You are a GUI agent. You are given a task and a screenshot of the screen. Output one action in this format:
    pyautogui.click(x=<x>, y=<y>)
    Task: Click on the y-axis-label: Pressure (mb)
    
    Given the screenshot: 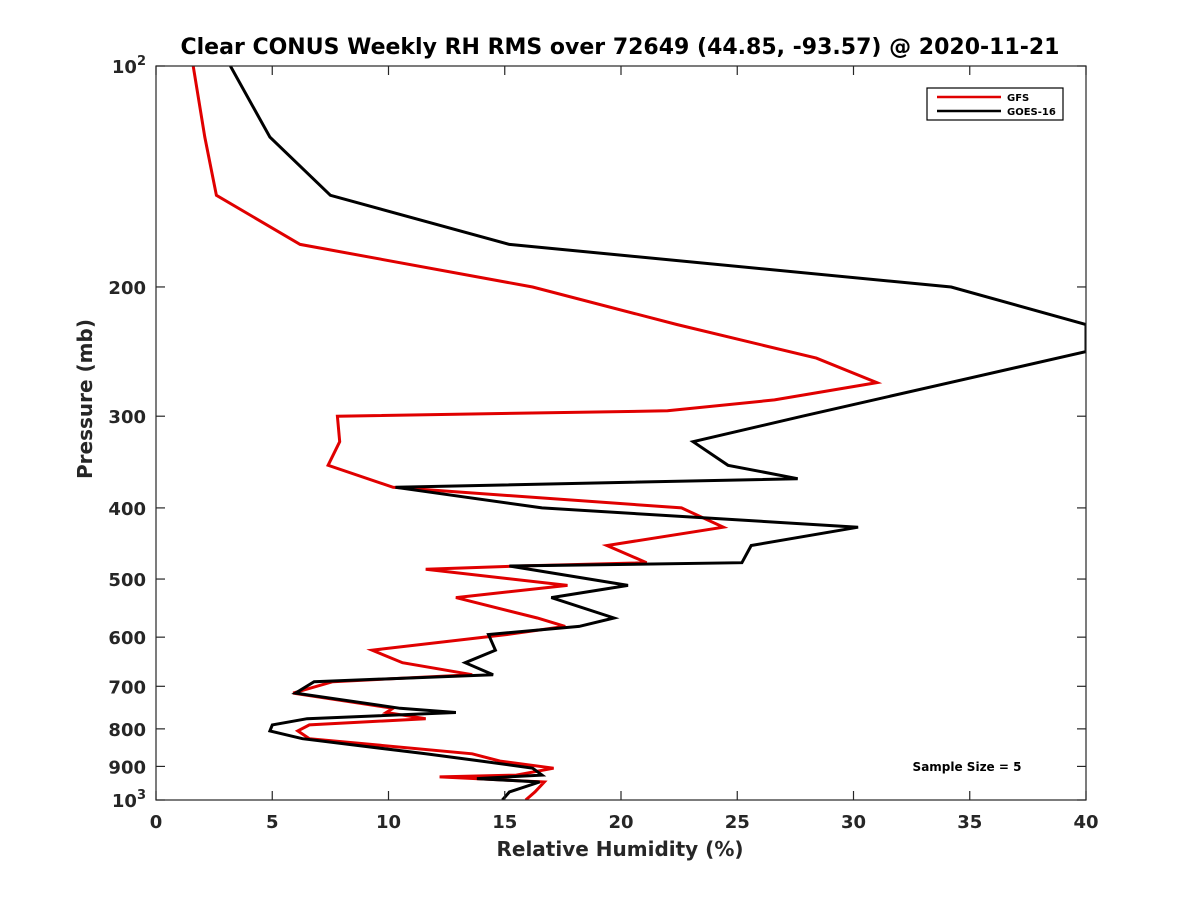 What is the action you would take?
    pyautogui.click(x=85, y=399)
    